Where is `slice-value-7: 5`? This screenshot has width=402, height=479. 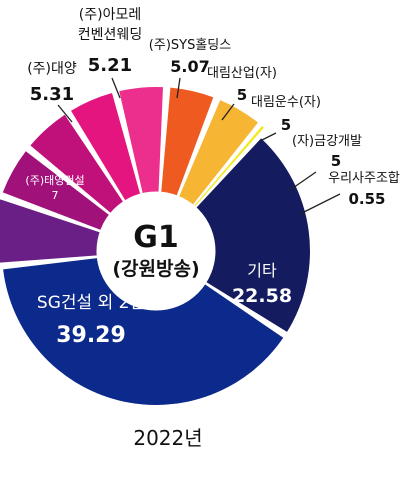
slice-value-7: 5 is located at coordinates (286, 125).